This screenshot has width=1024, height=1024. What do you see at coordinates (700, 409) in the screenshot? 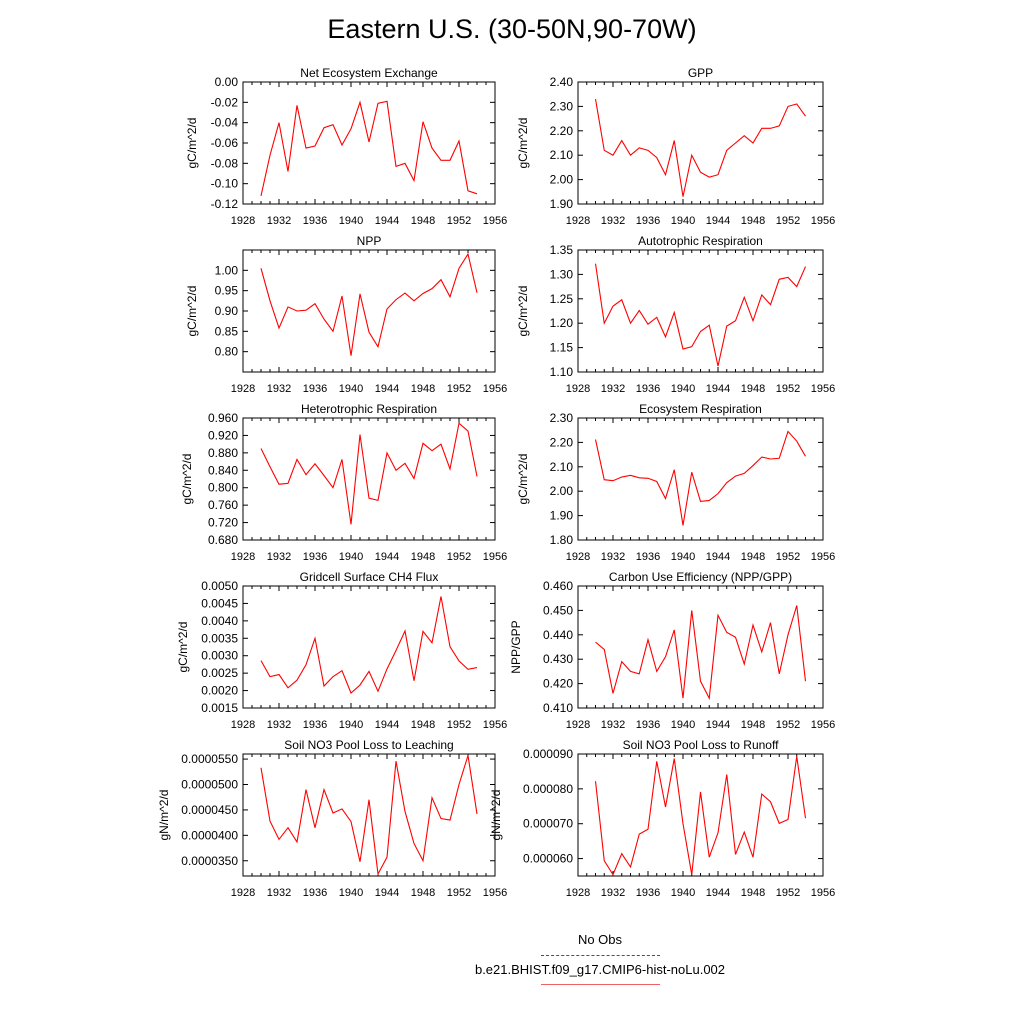
I see `plot-title: Ecosystem Respiration` at bounding box center [700, 409].